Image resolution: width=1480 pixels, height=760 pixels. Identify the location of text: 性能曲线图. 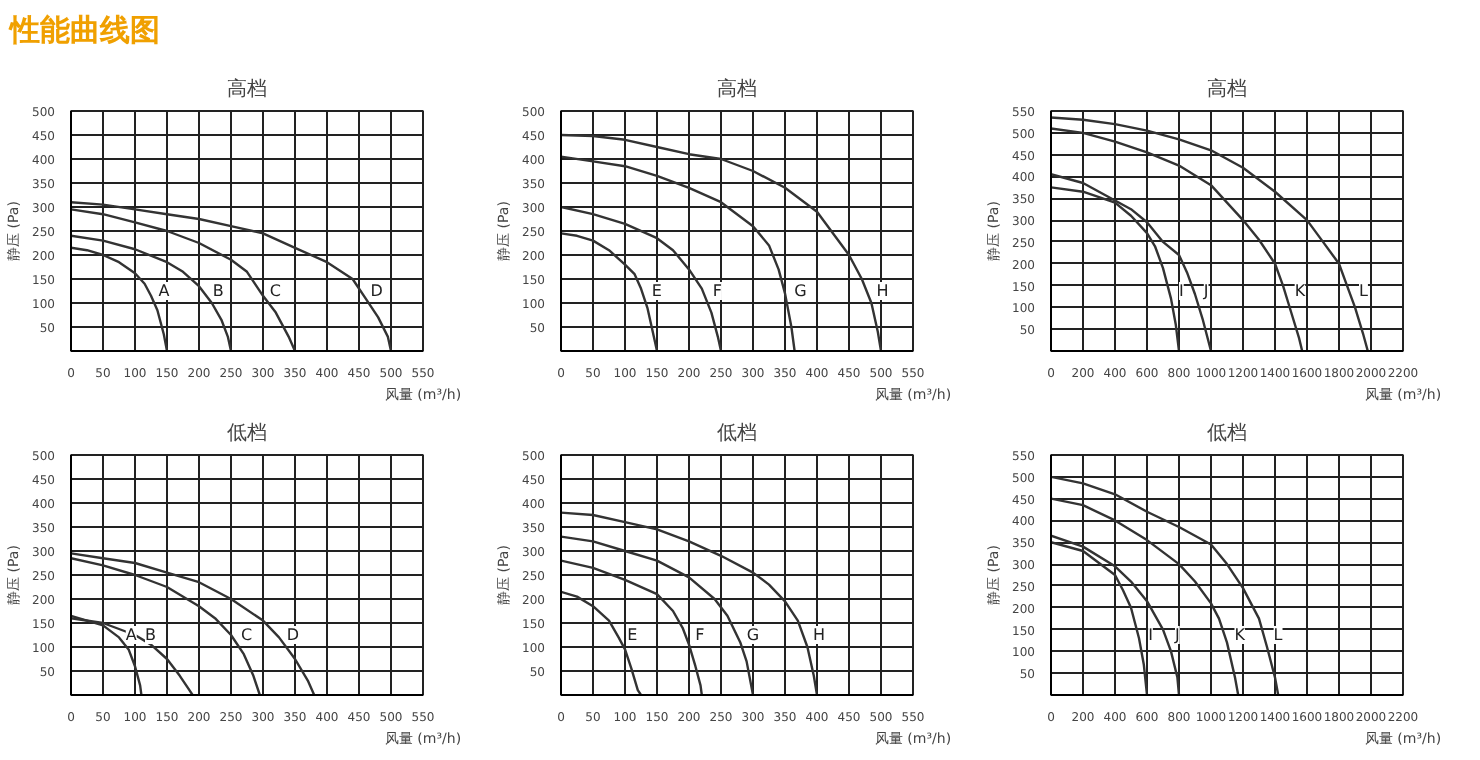
(85, 30).